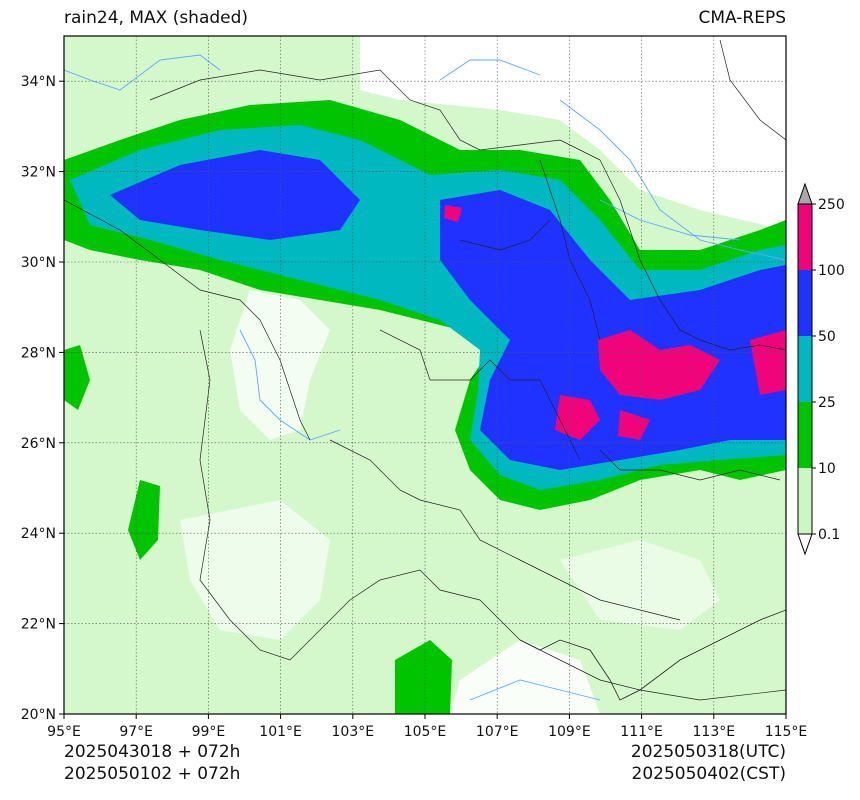 This screenshot has height=800, width=860. What do you see at coordinates (497, 732) in the screenshot?
I see `x-tick-label: 107°E` at bounding box center [497, 732].